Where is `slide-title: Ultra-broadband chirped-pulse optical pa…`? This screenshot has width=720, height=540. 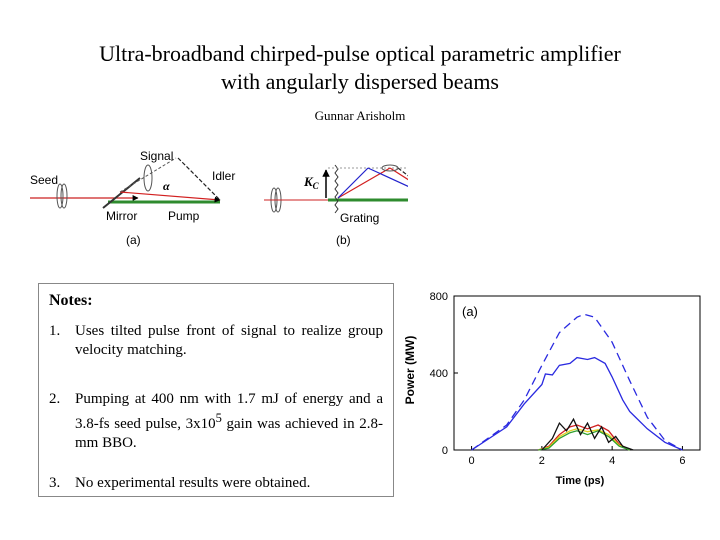
slide-title: Ultra-broadband chirped-pulse optical pa… is located at coordinates (360, 68).